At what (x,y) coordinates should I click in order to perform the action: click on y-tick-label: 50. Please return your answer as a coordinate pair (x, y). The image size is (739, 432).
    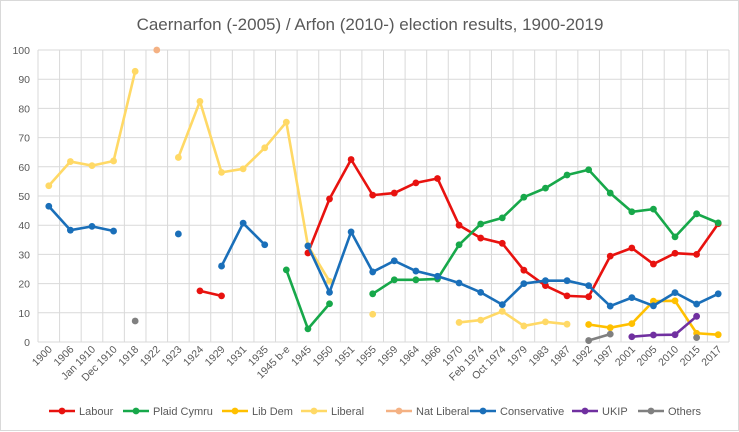
    Looking at the image, I should click on (24, 197).